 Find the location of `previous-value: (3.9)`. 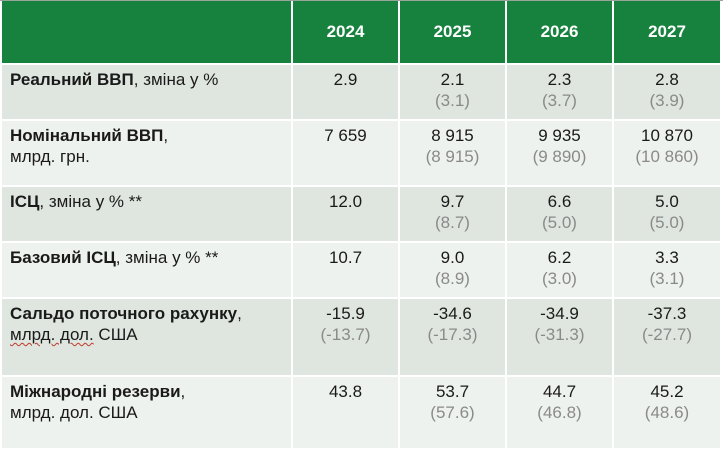

previous-value: (3.9) is located at coordinates (667, 100).